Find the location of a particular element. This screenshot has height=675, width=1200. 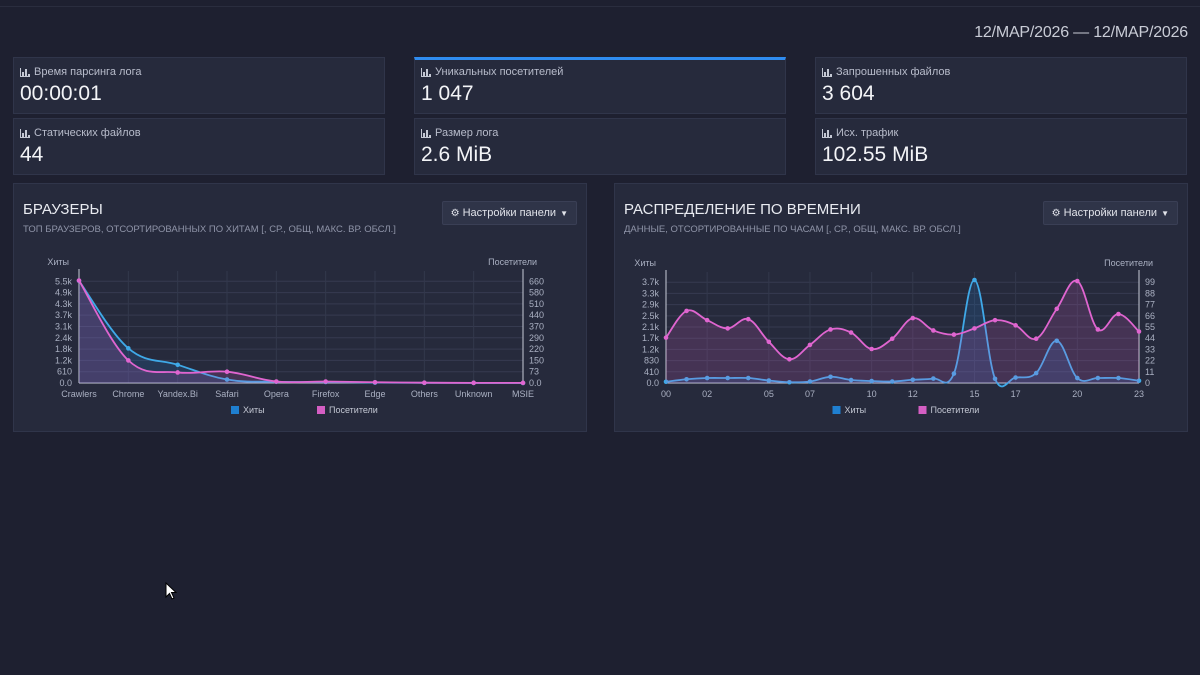

x-tick-label: 15 is located at coordinates (974, 394).